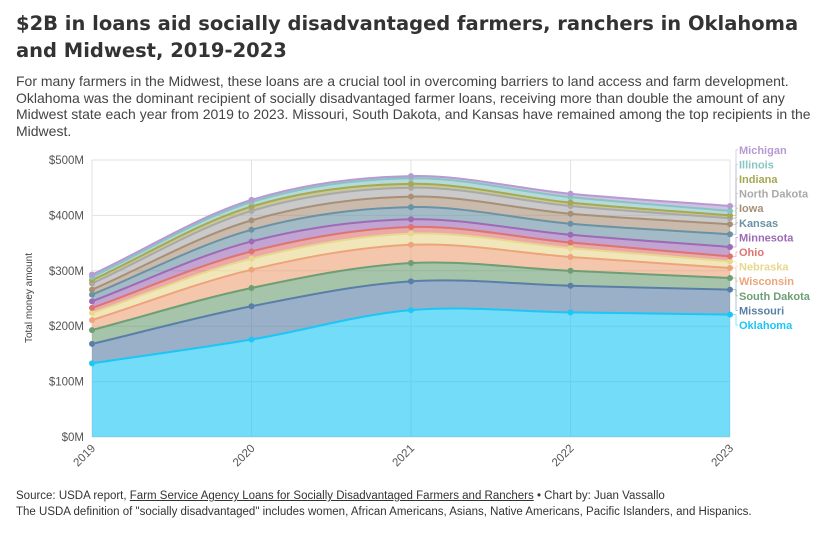 The width and height of the screenshot is (829, 533). Describe the element at coordinates (251, 210) in the screenshot. I see `point-north-dakota` at that location.